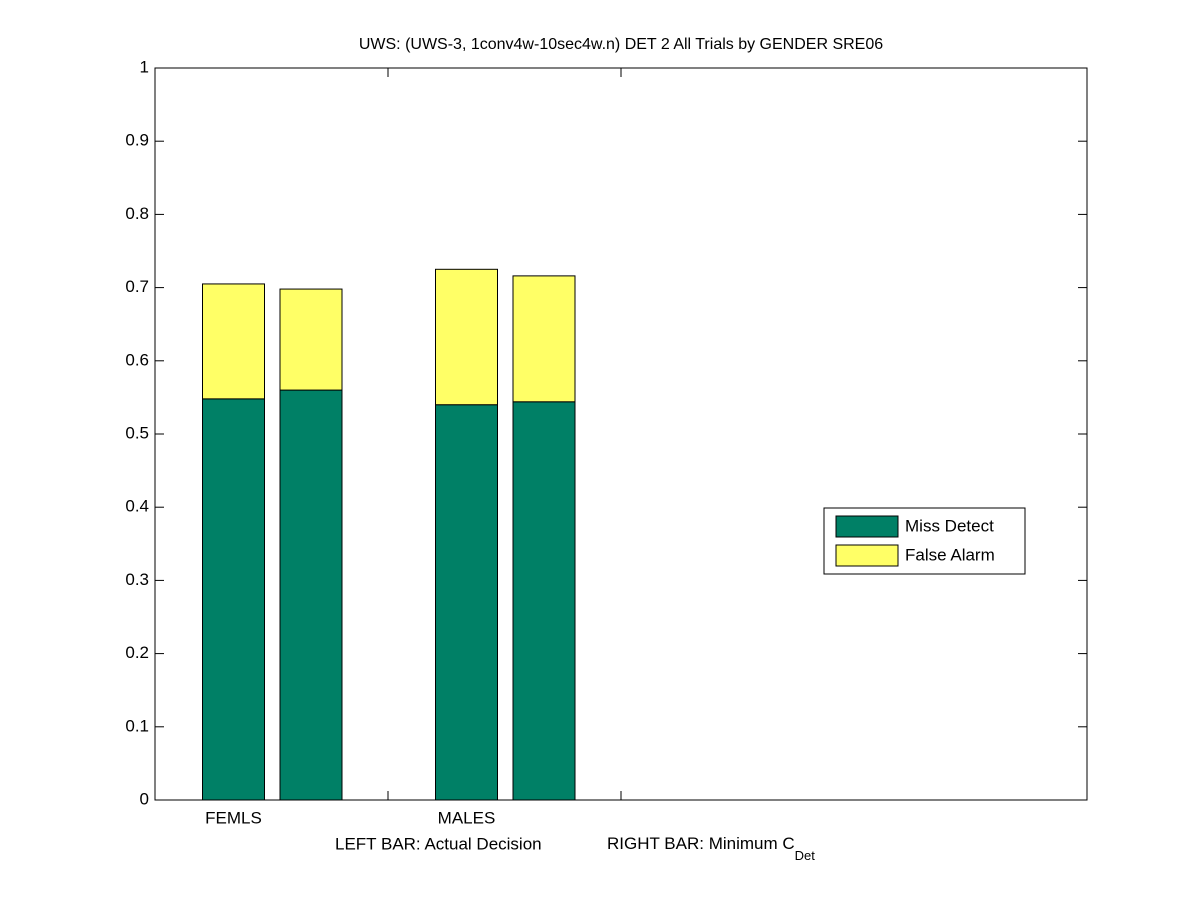 The height and width of the screenshot is (900, 1201). What do you see at coordinates (137, 506) in the screenshot?
I see `y-tick-label: 0.4` at bounding box center [137, 506].